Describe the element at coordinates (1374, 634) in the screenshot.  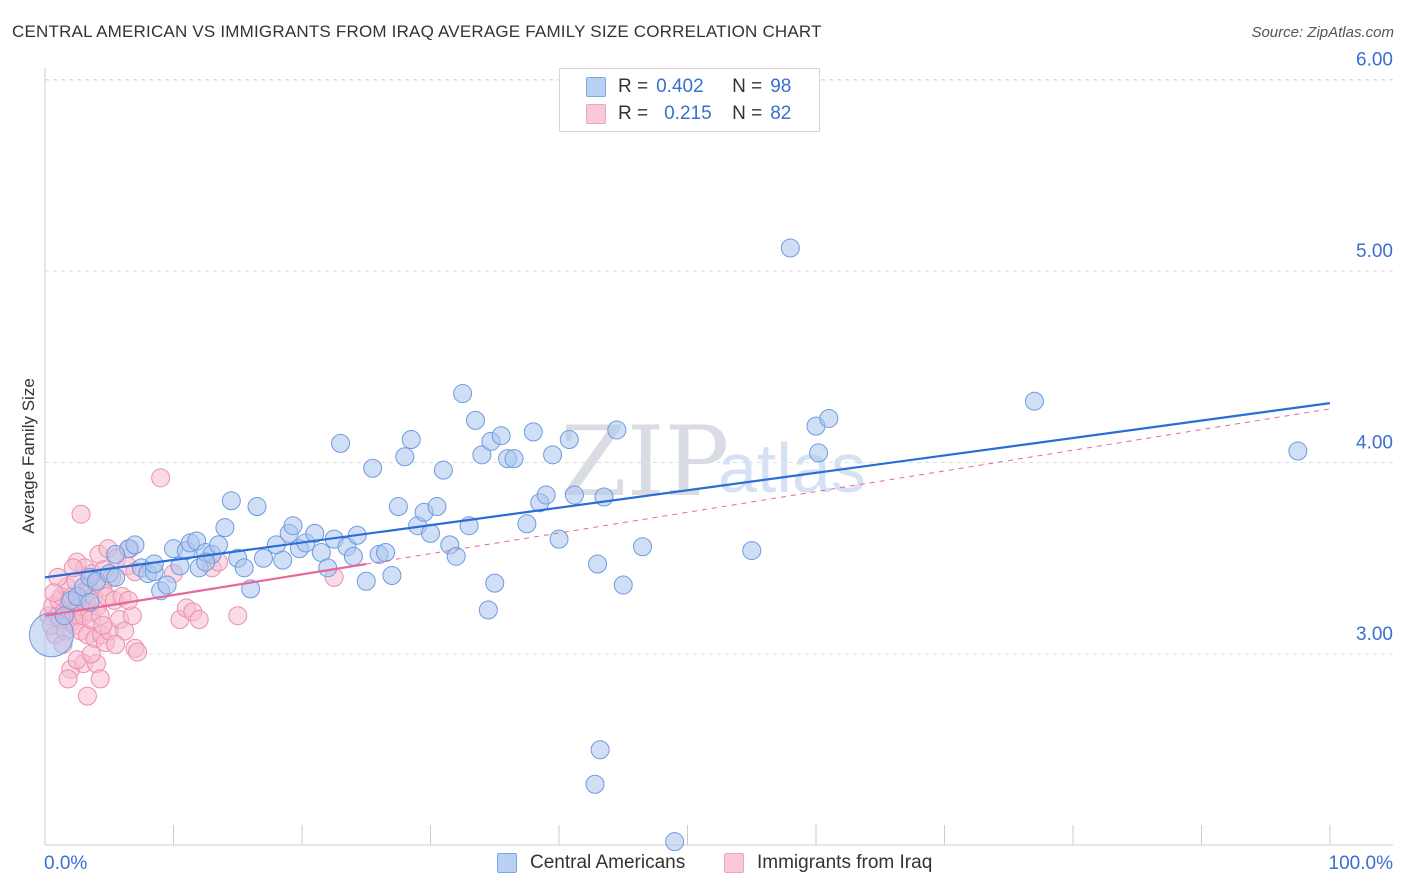
I see `y-tick-label: 3.00` at that location.